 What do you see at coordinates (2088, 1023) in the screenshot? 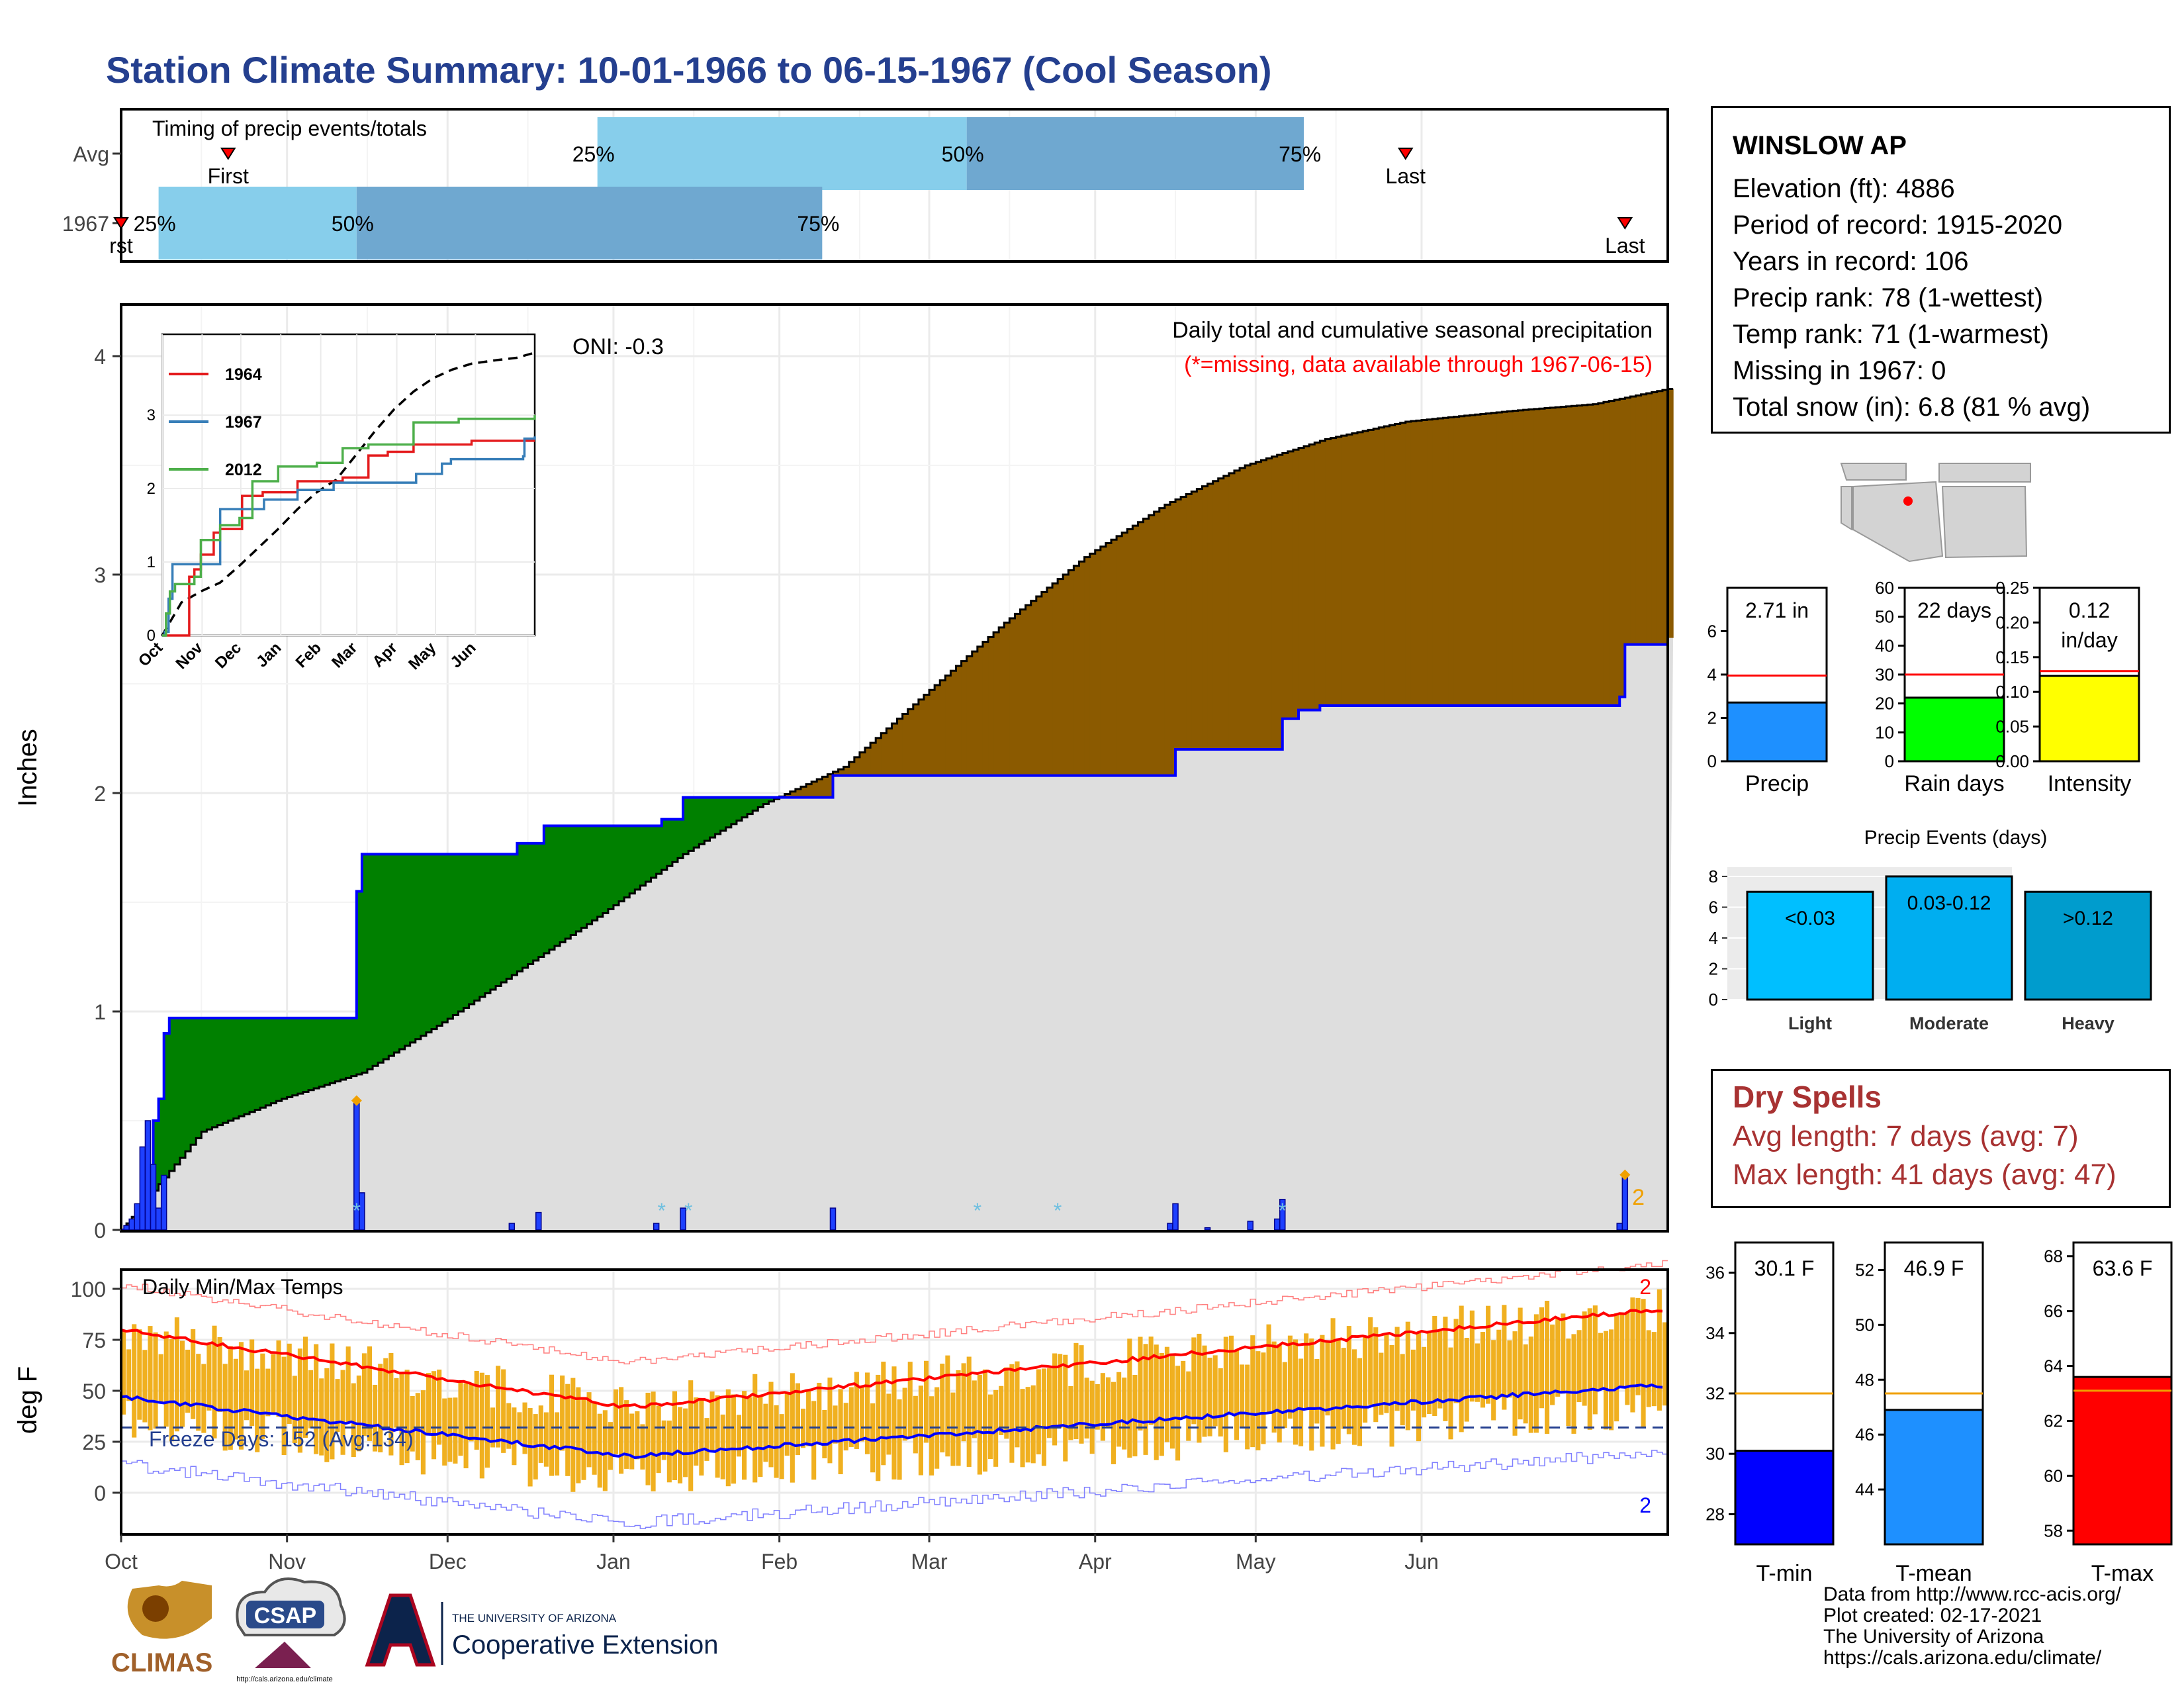
I see `event-category-label: Heavy` at bounding box center [2088, 1023].